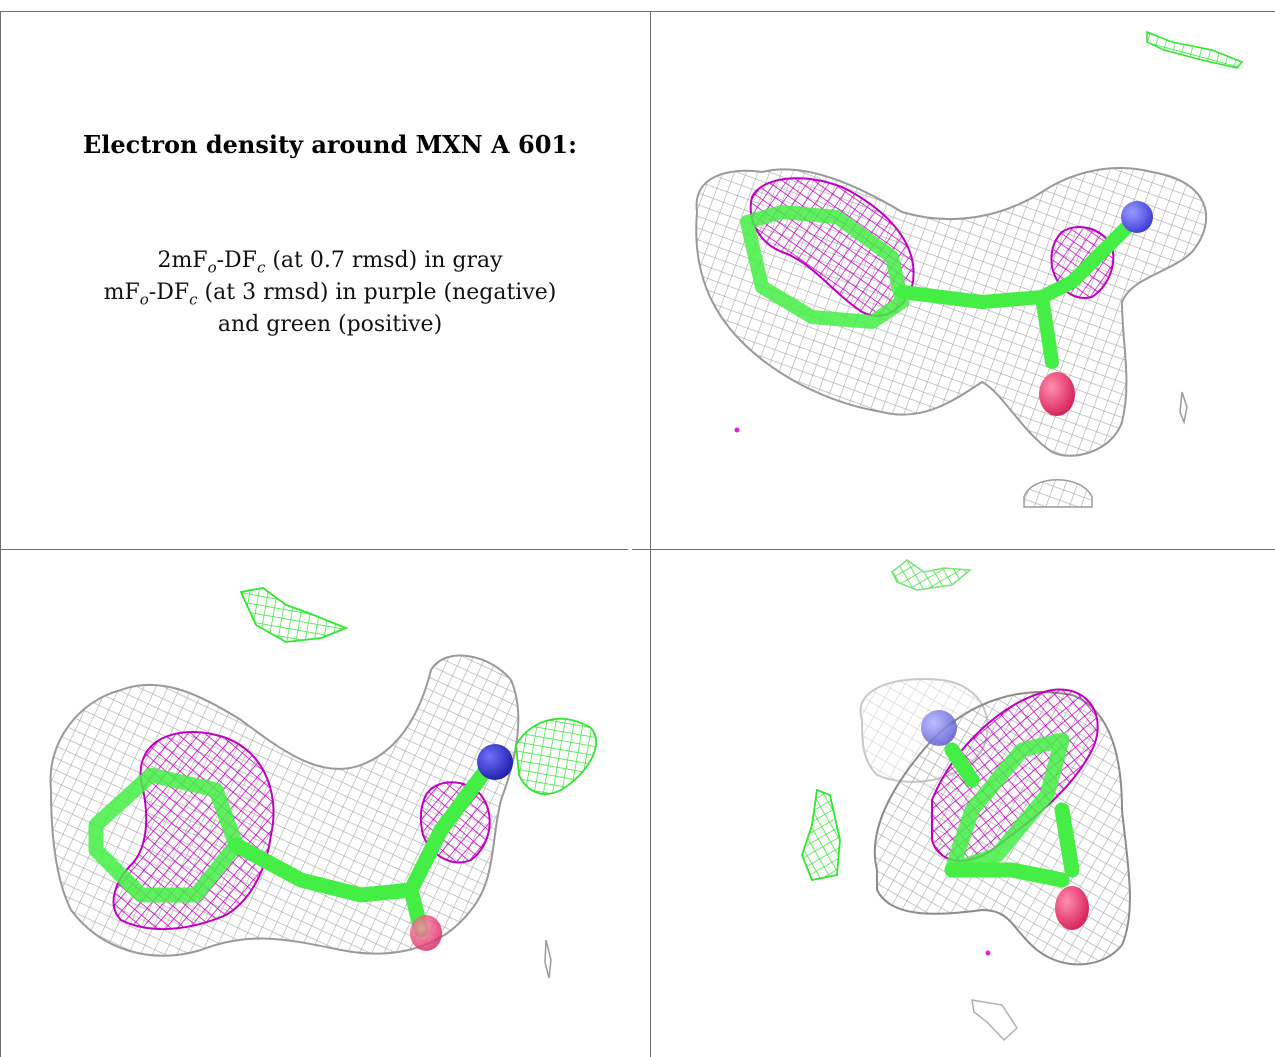  Describe the element at coordinates (556, 756) in the screenshot. I see `density-positive-blob-right` at that location.